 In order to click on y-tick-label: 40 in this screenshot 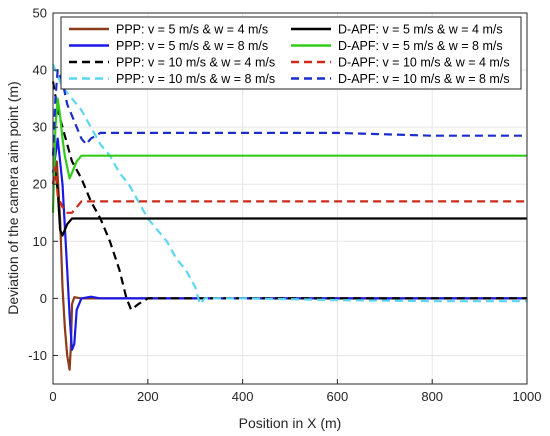, I will do `click(40, 70)`.